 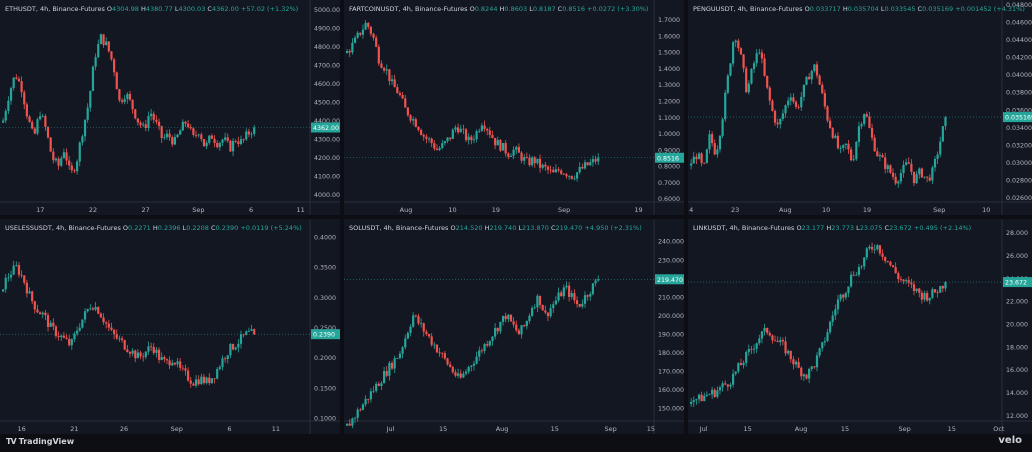 I want to click on y-tick-label: 0.3500, so click(x=325, y=268).